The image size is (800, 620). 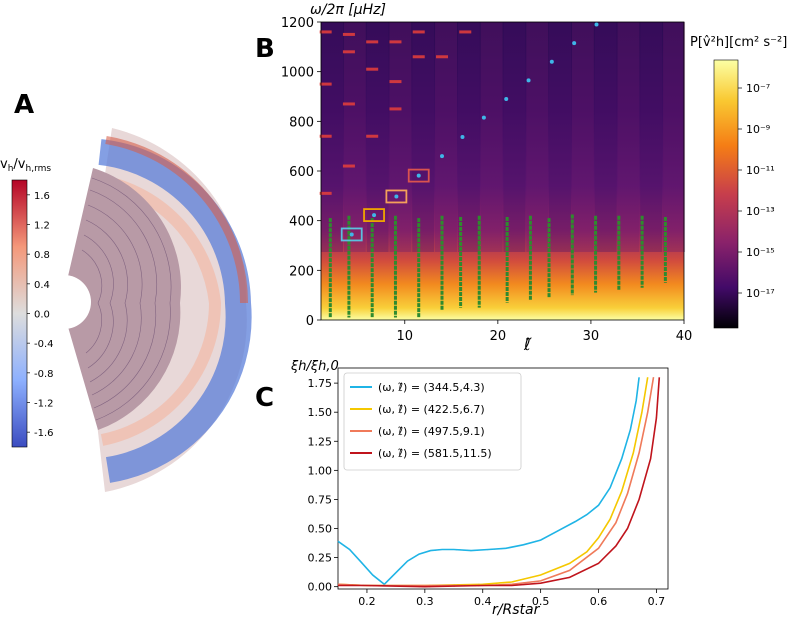 I want to click on wedge-mid-band, so click(x=158, y=310).